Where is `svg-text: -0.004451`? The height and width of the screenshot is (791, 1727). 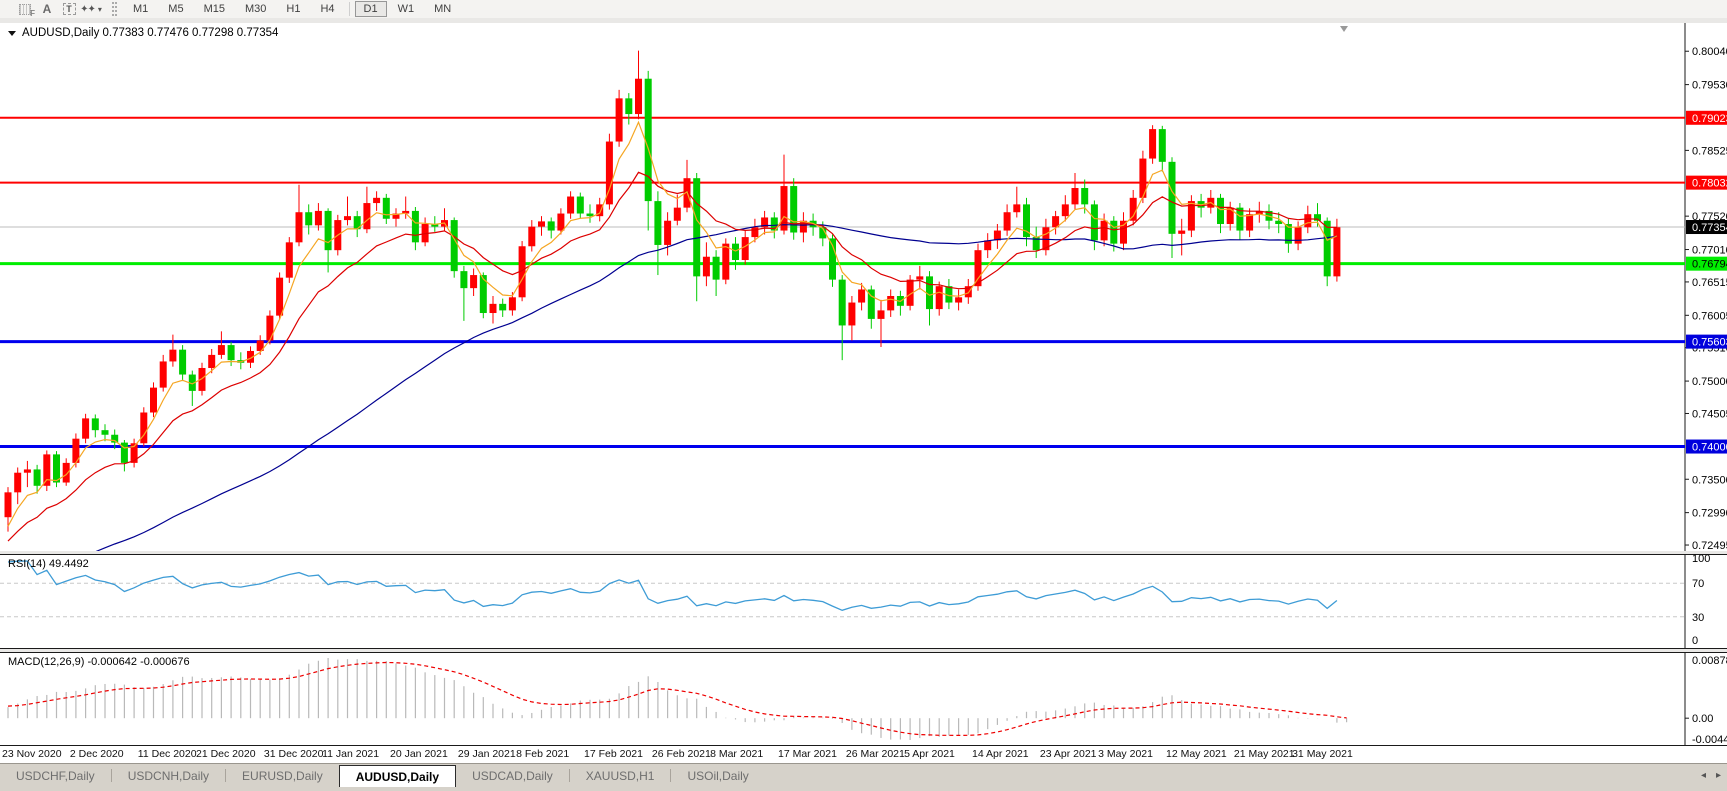 svg-text: -0.004451 is located at coordinates (1709, 740).